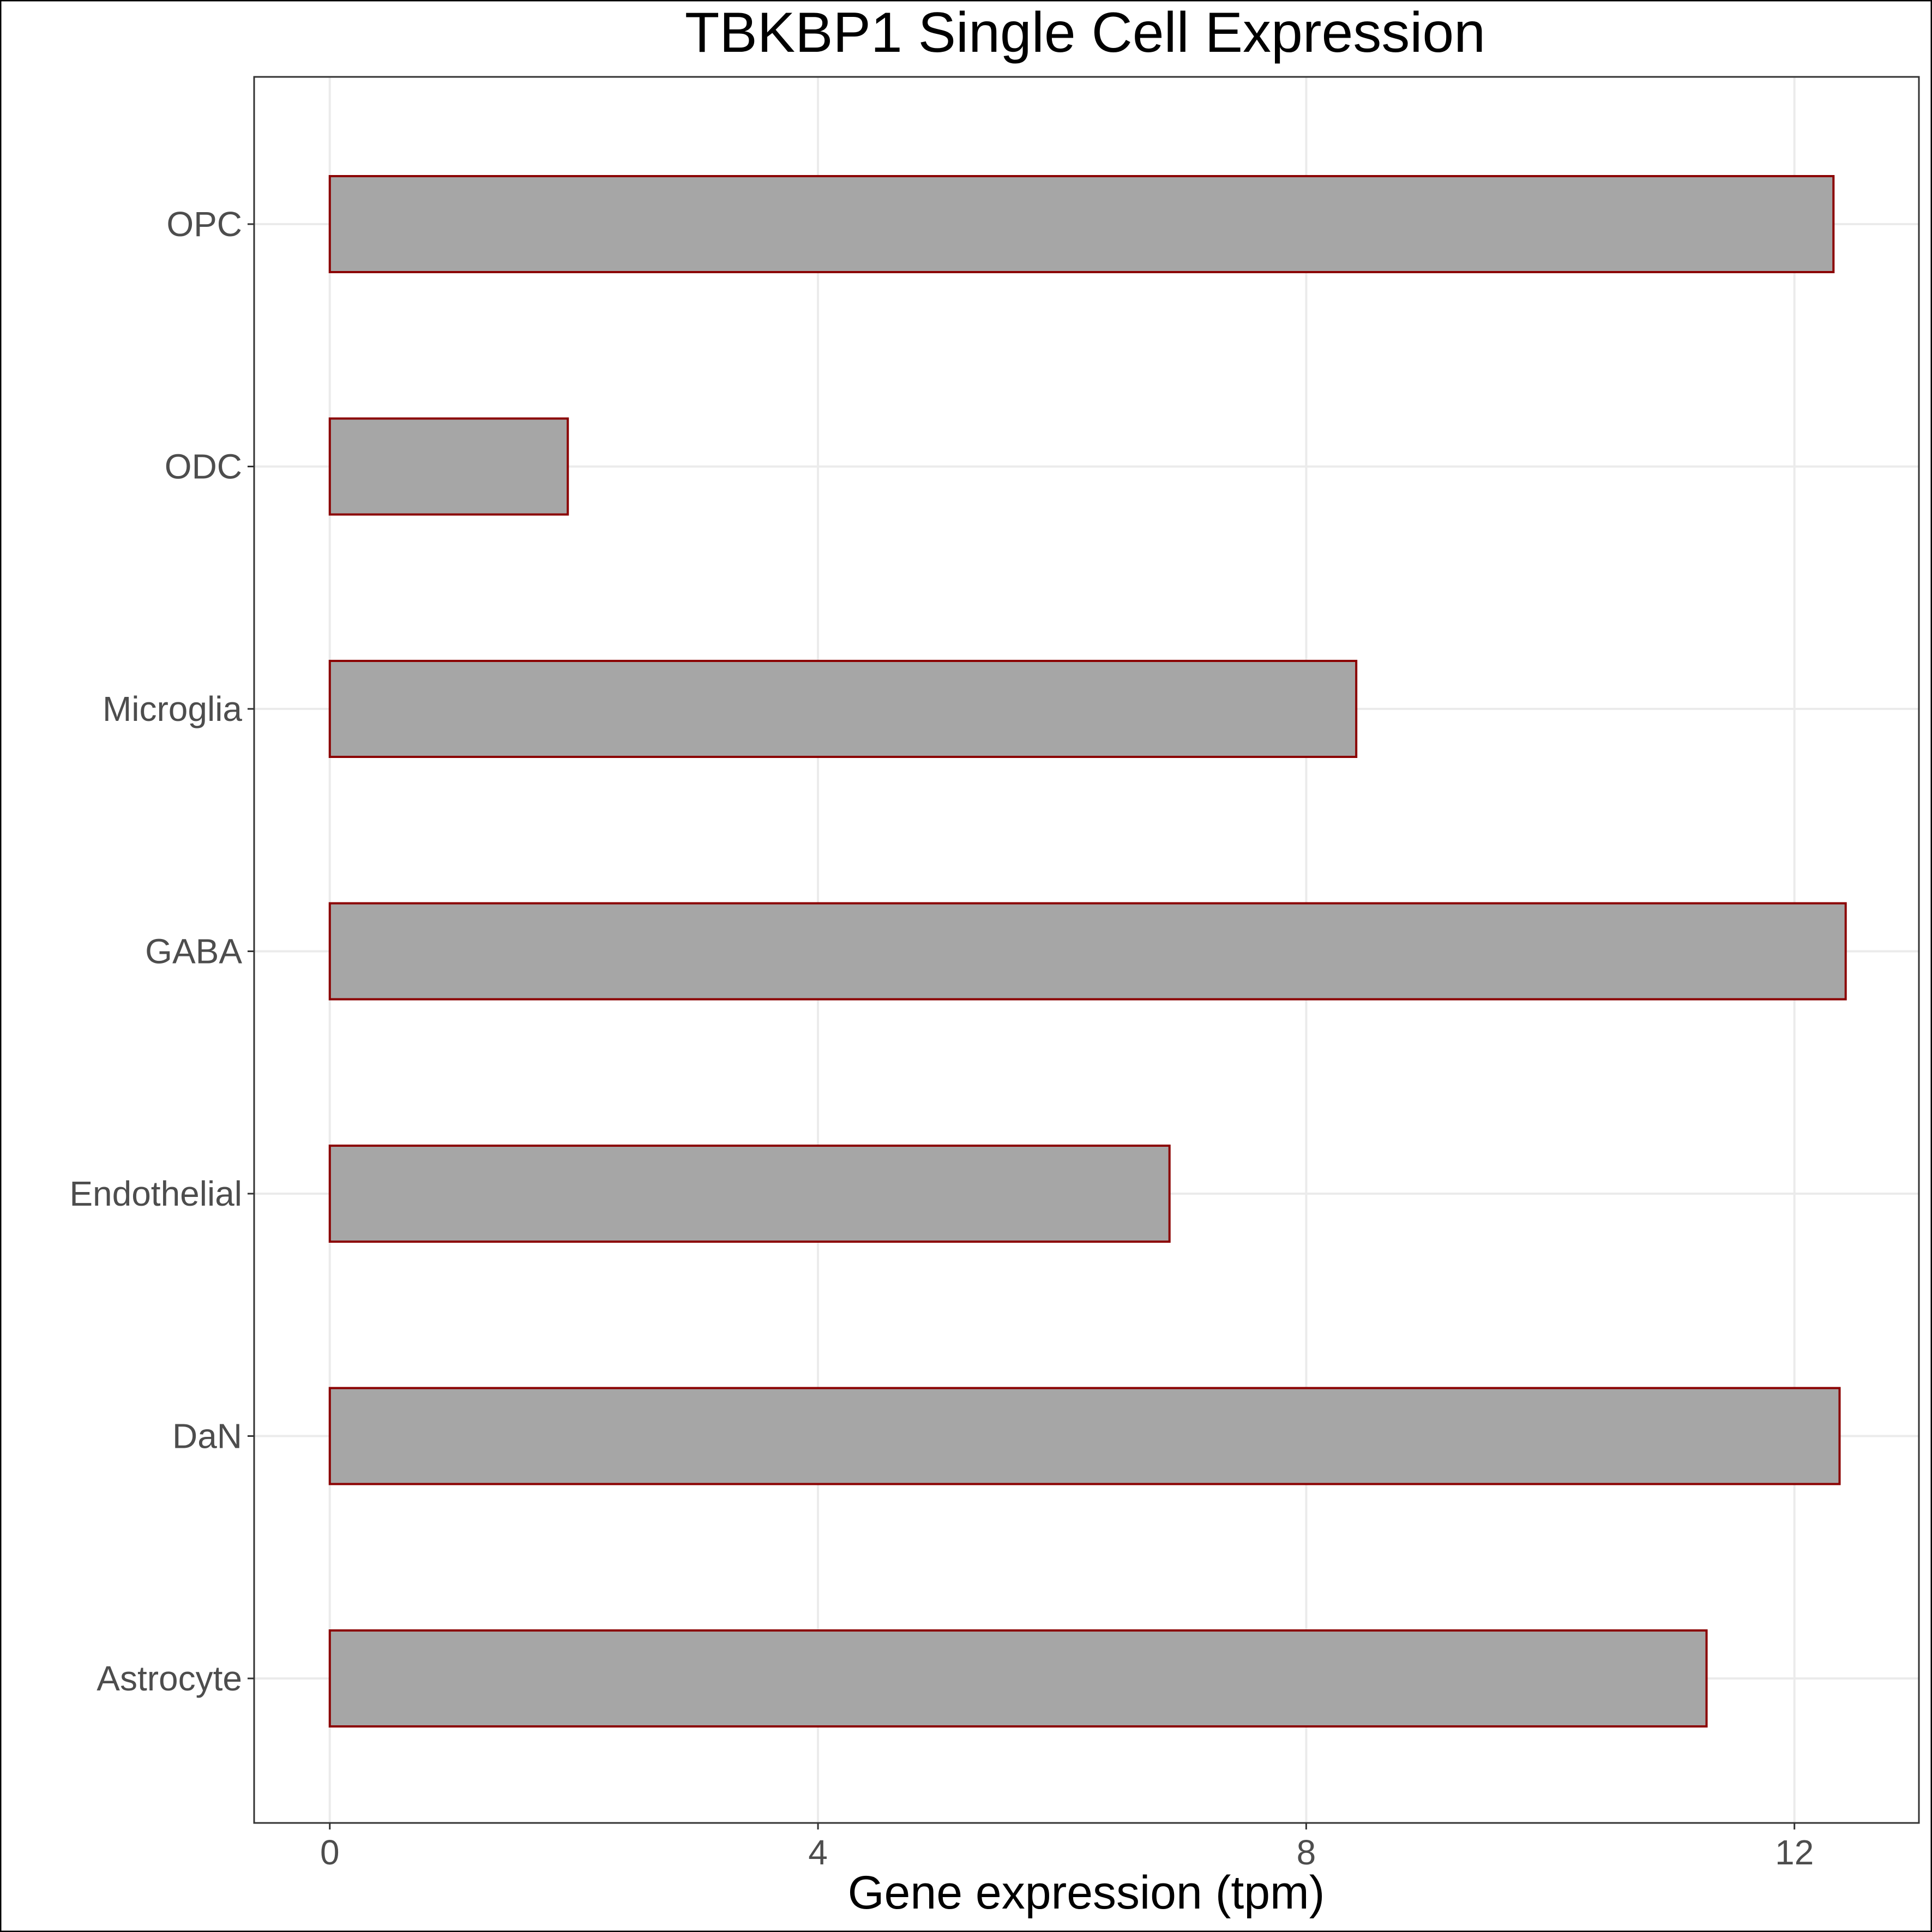 The width and height of the screenshot is (1932, 1932). I want to click on bar-opc, so click(1081, 224).